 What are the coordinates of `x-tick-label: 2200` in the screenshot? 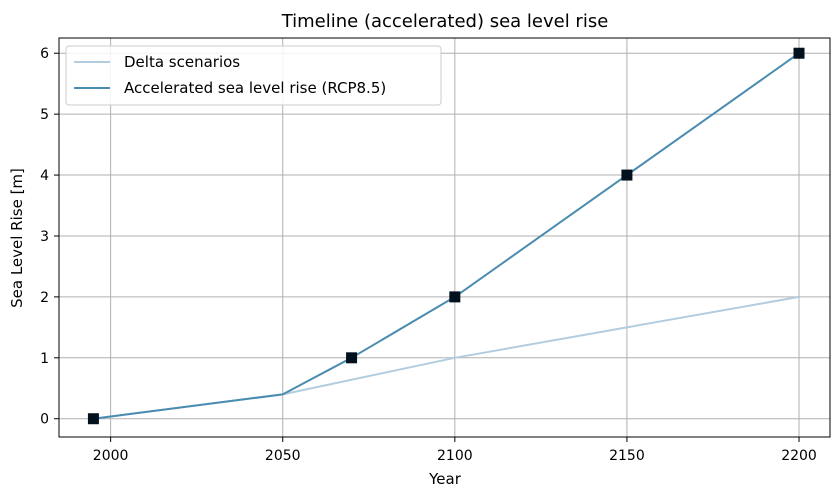 It's located at (799, 456).